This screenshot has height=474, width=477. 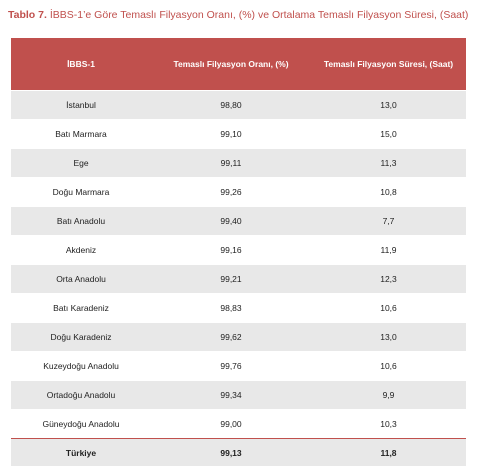 I want to click on rate-cell: 99,21, so click(x=231, y=279).